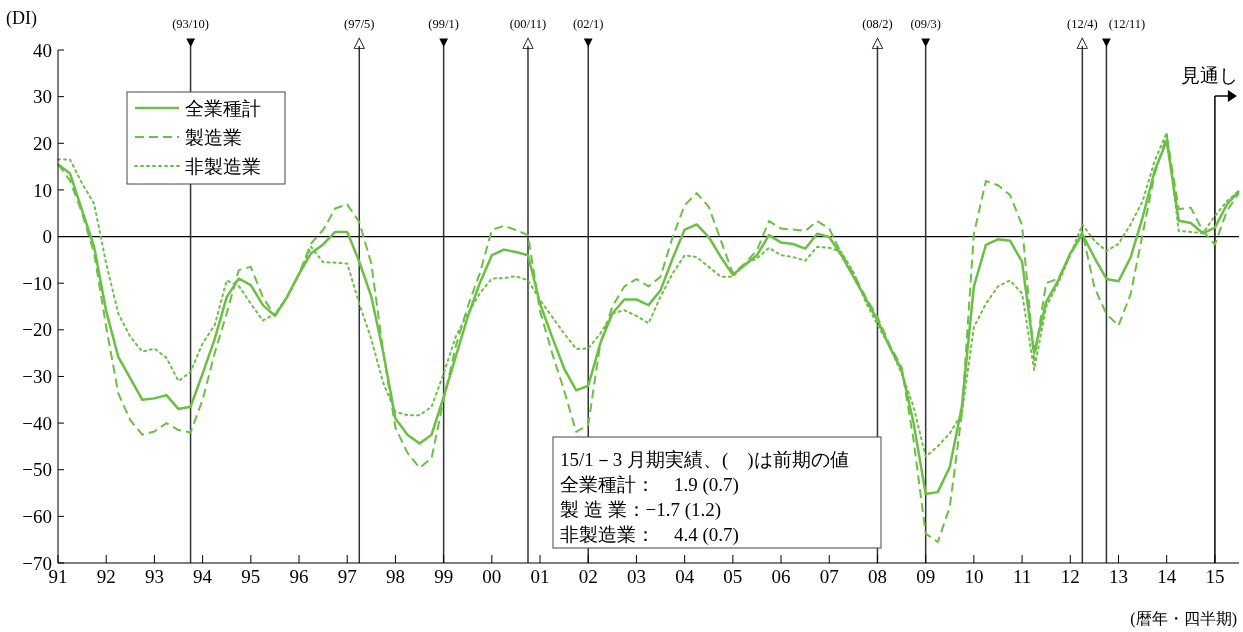  What do you see at coordinates (649, 484) in the screenshot?
I see `annotation: 全業種計： 1.9 (0.7)` at bounding box center [649, 484].